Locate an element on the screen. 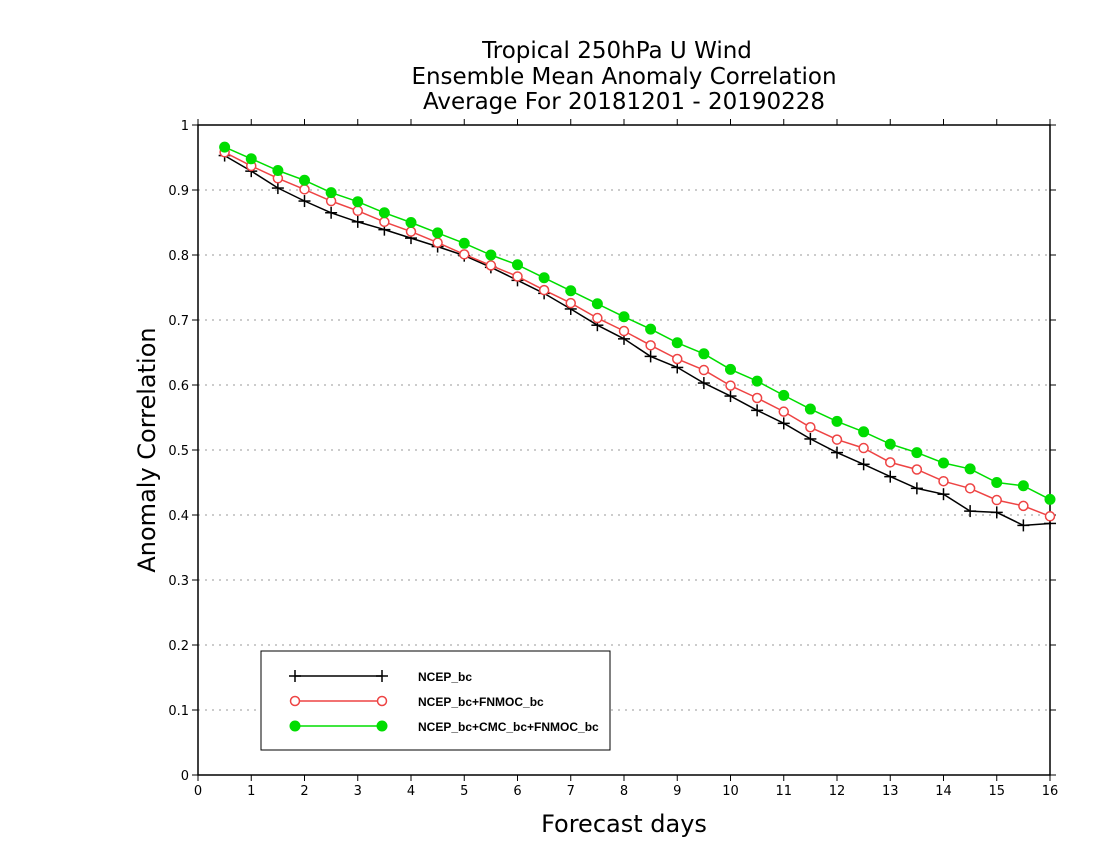  y-tick-label-1: 0.1 is located at coordinates (178, 711).